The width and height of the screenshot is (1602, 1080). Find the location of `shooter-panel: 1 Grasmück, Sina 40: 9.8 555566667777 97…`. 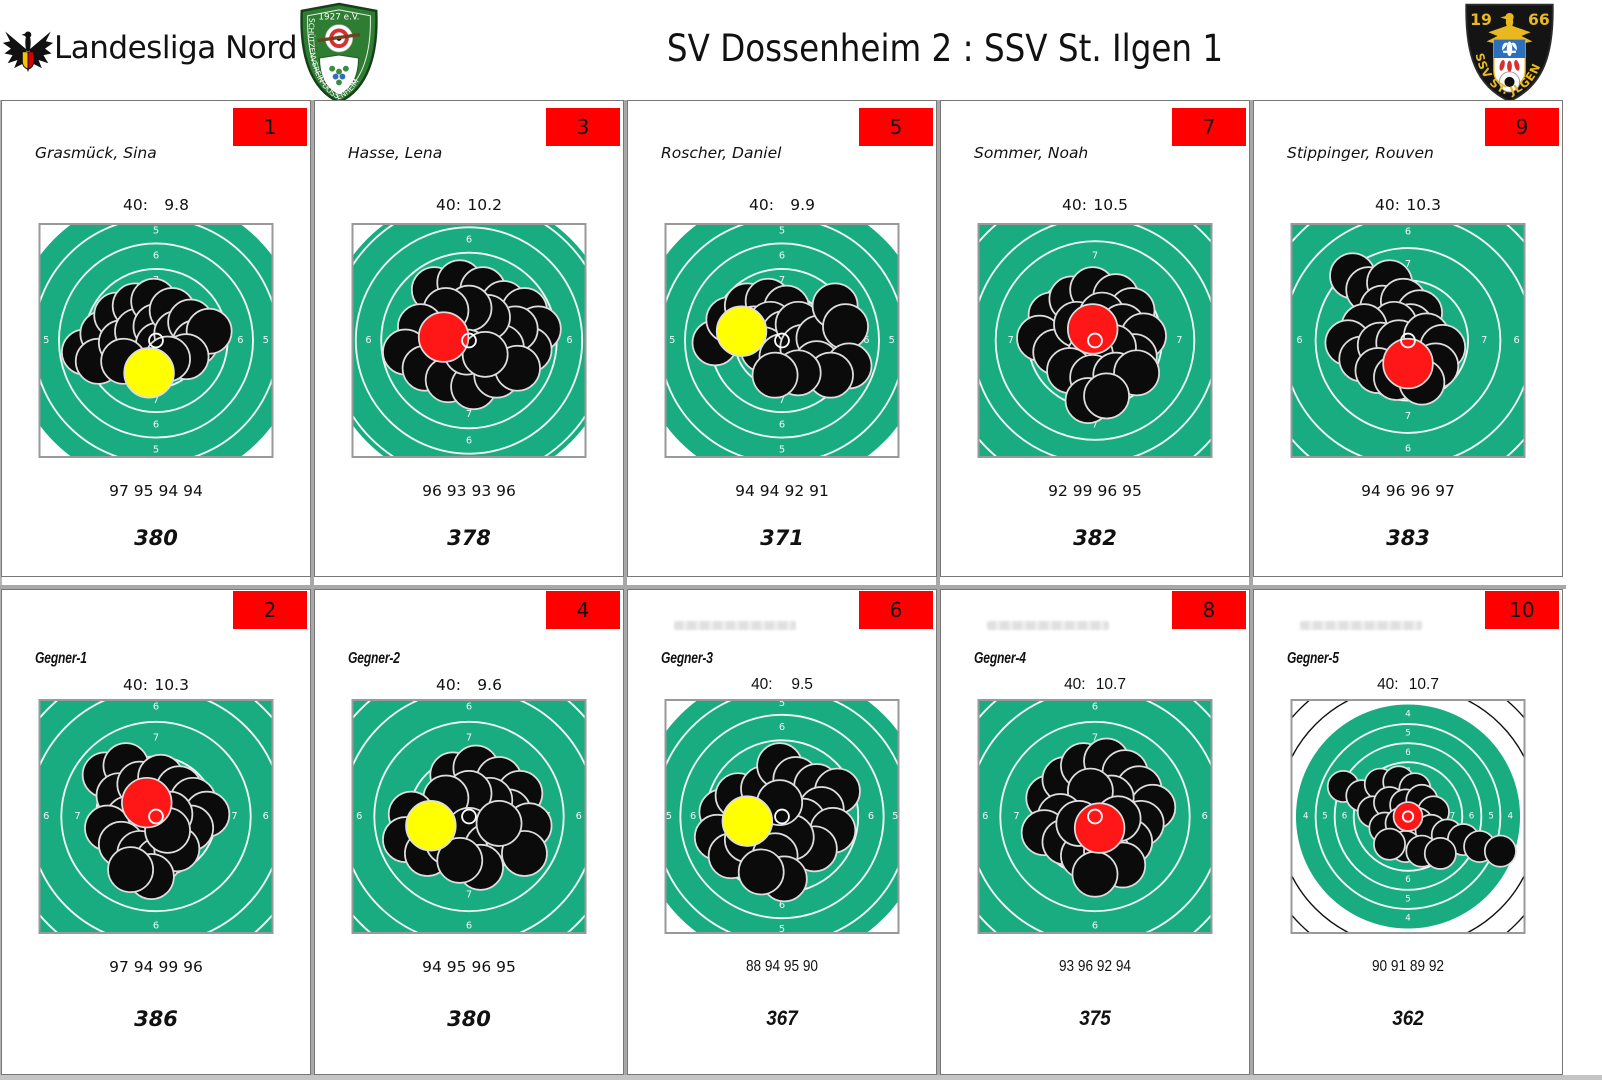

shooter-panel: 1 Grasmück, Sina 40: 9.8 555566667777 97… is located at coordinates (156, 338).